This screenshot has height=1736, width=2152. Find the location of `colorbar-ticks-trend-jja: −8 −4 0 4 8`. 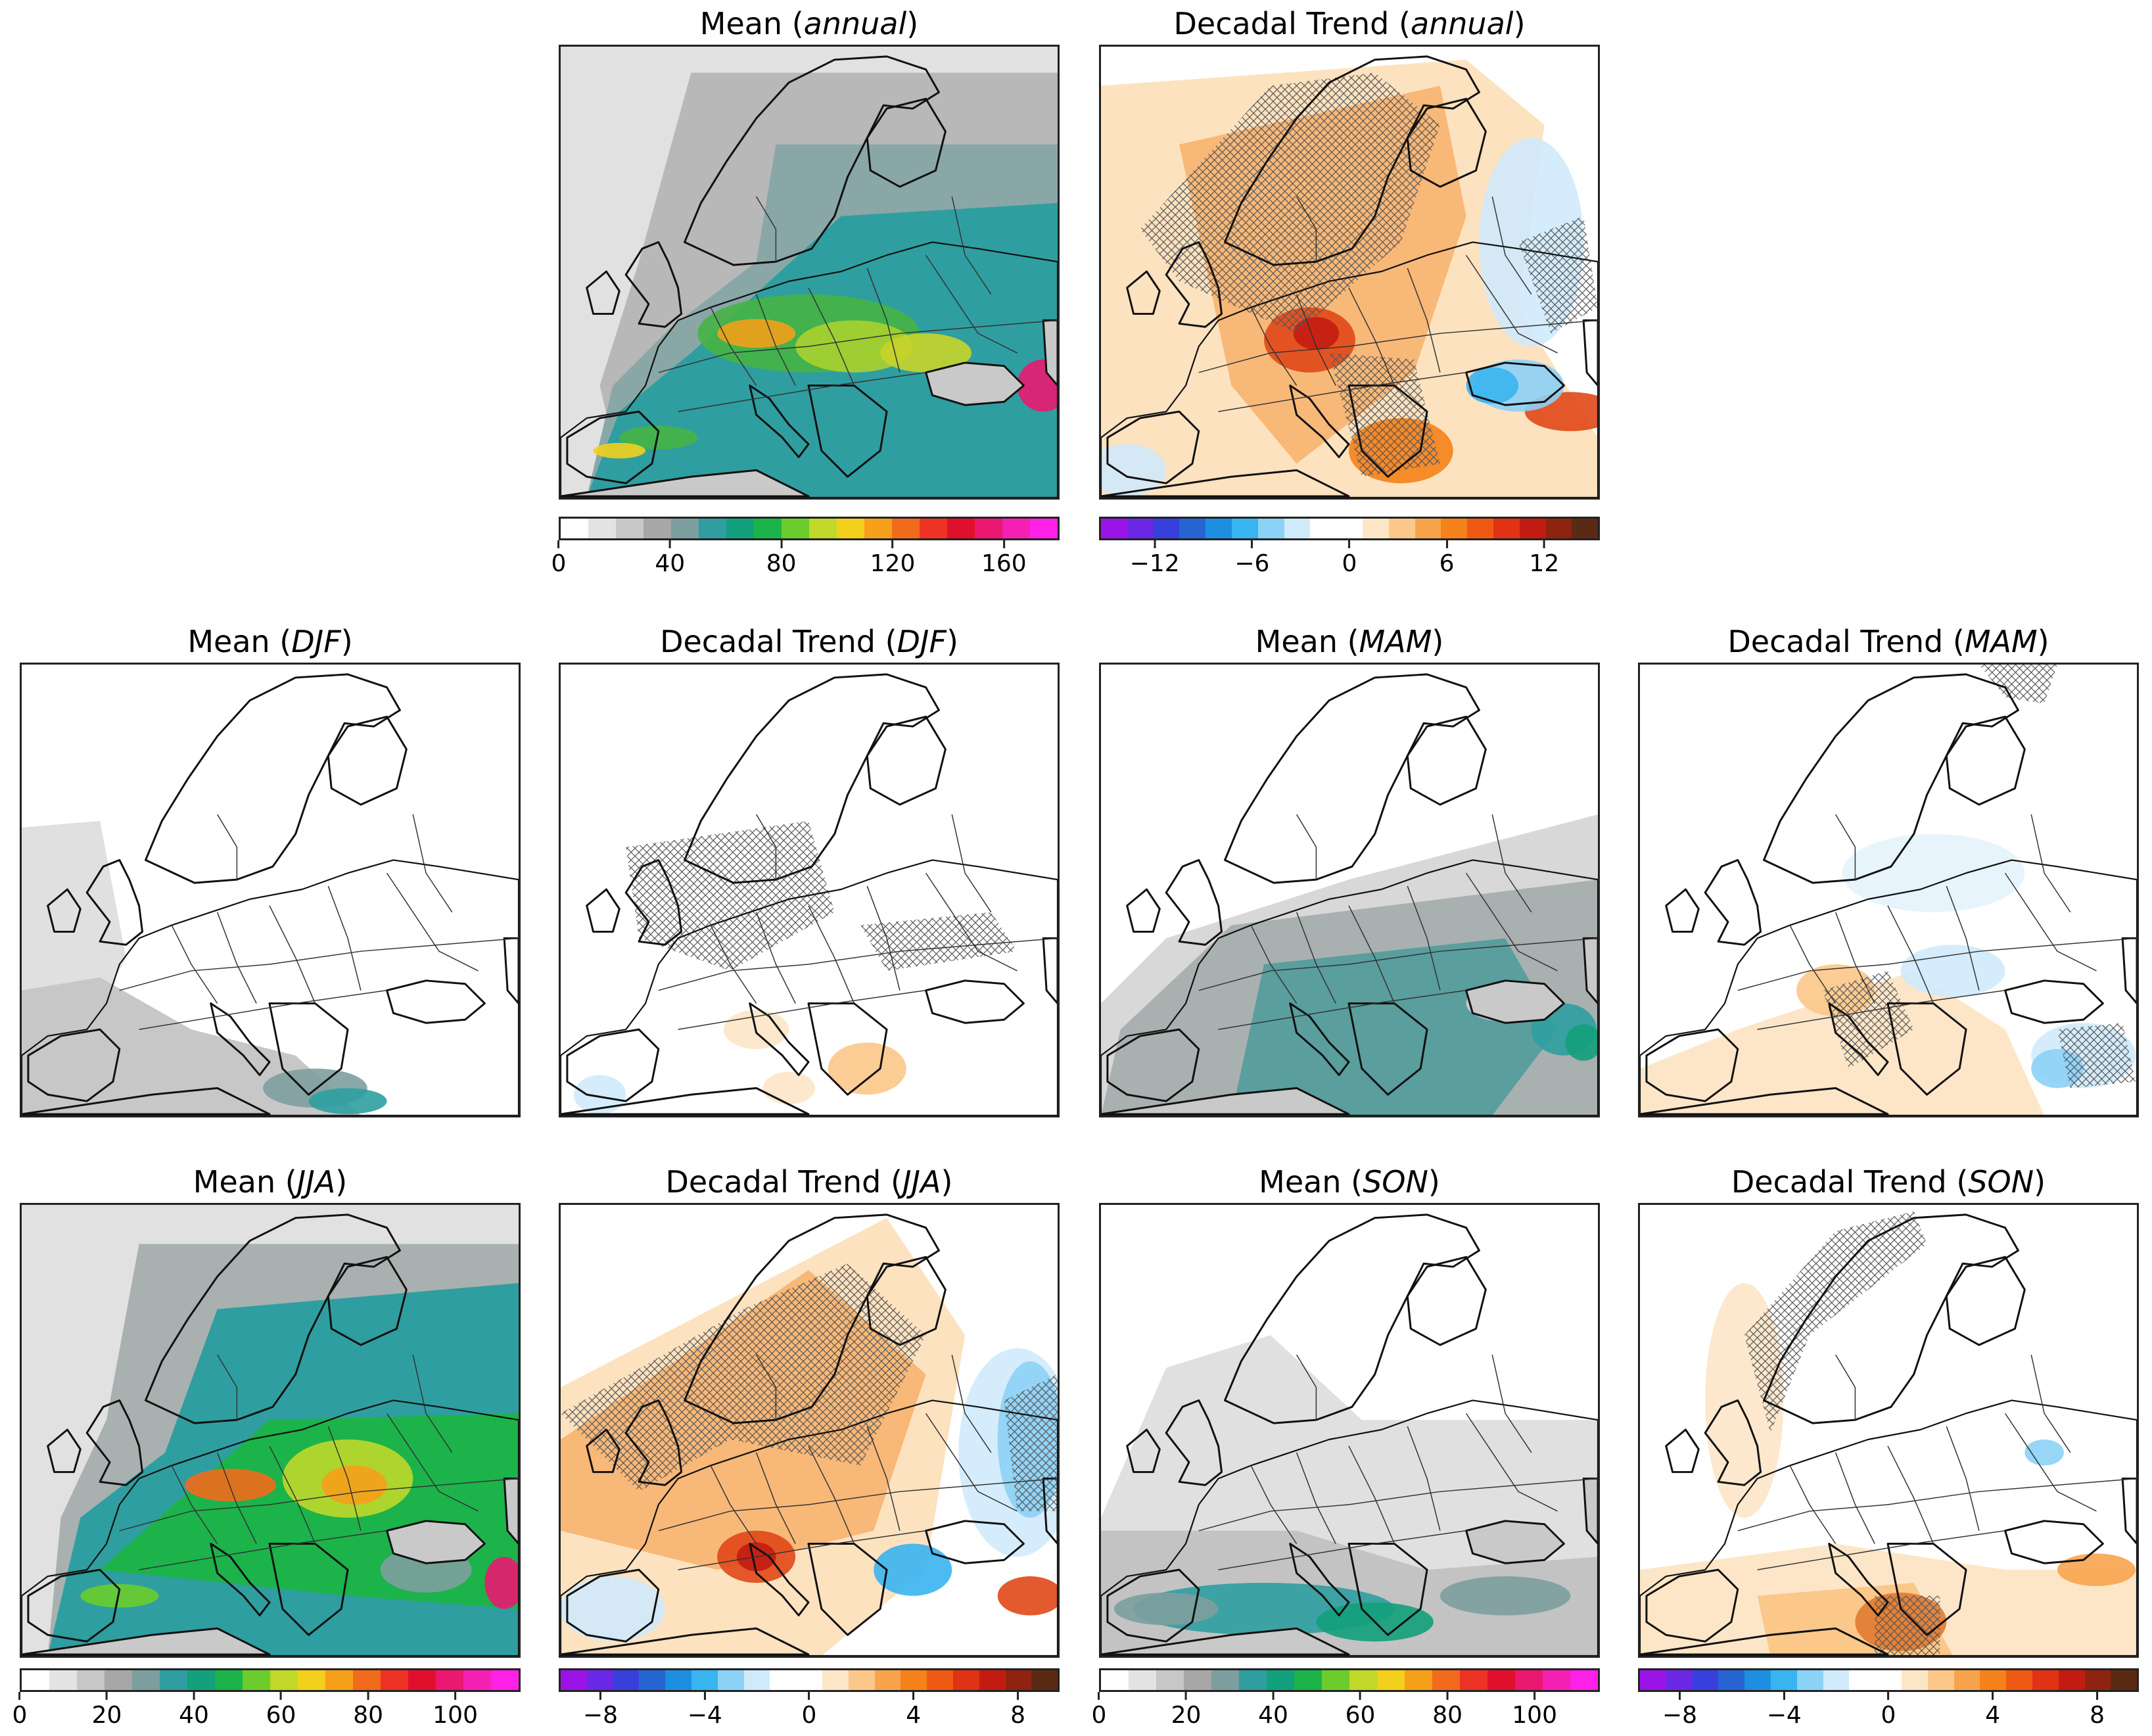

colorbar-ticks-trend-jja: −8 −4 0 4 8 is located at coordinates (809, 1712).